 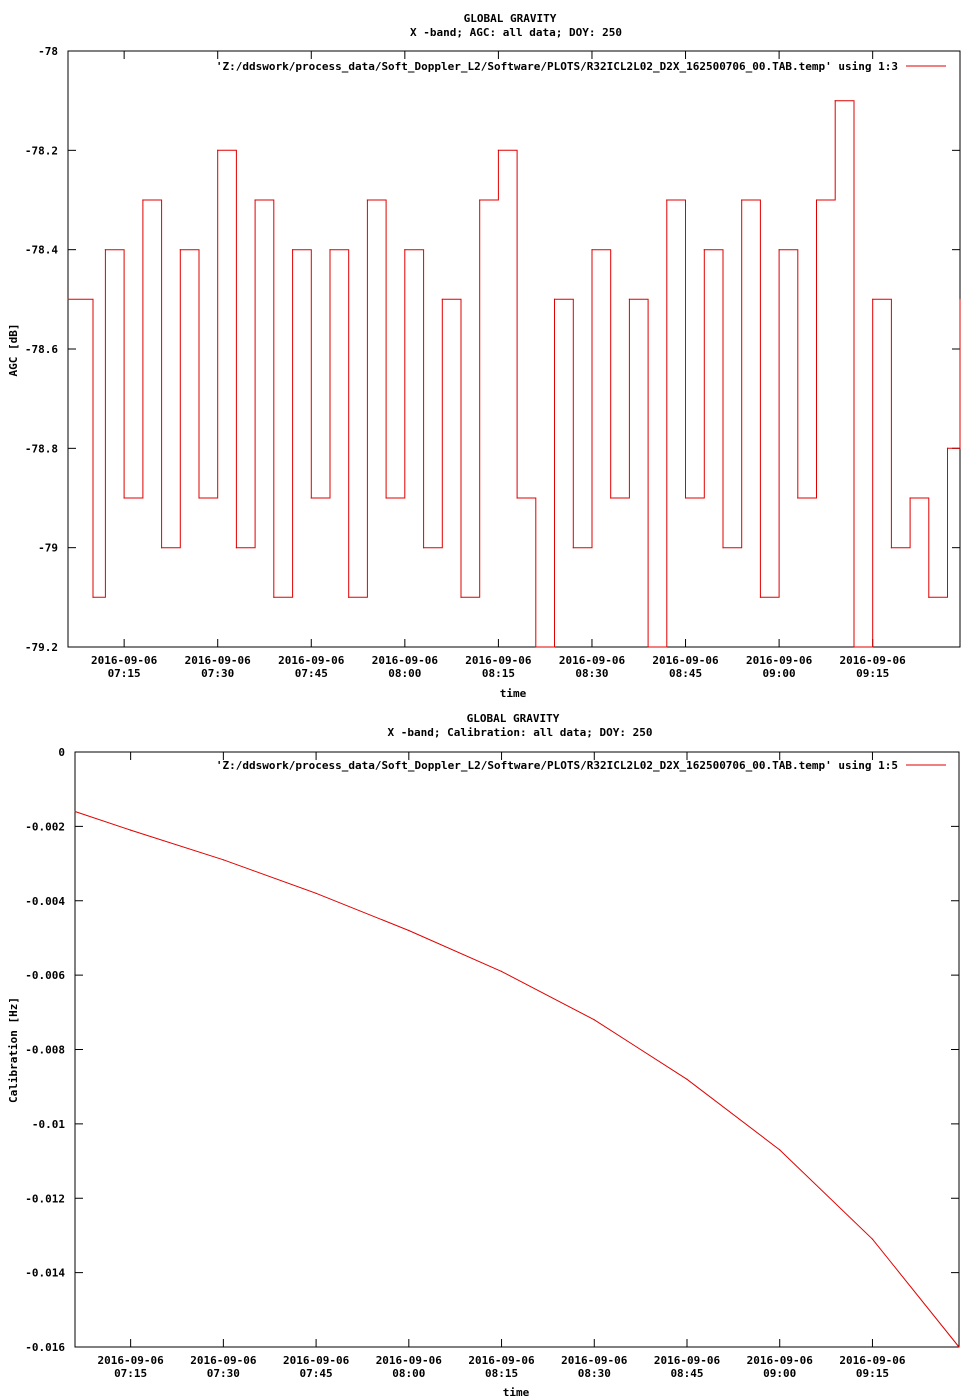 I want to click on y-tick-label: -0.01, so click(x=48, y=1124).